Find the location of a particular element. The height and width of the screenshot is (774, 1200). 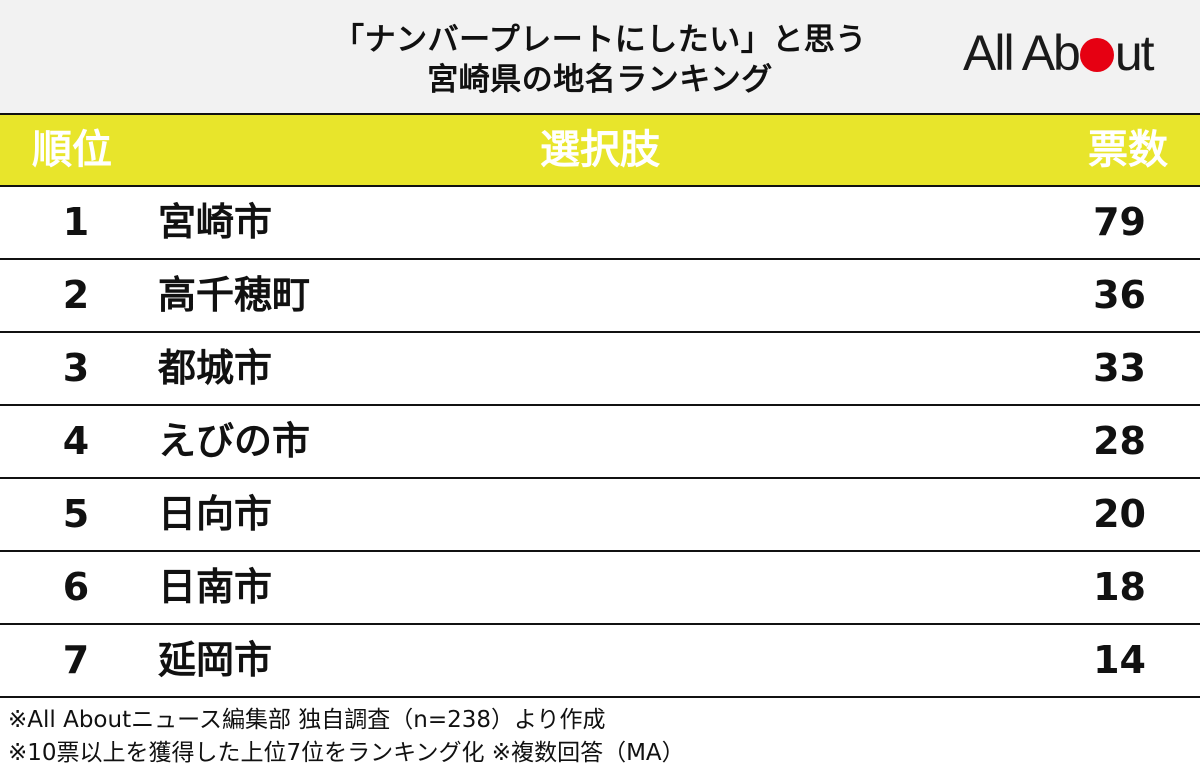

header-banner: 「ナンバープレートにしたい」と思う 宮崎県の地名ランキング All Ab ut is located at coordinates (600, 56).